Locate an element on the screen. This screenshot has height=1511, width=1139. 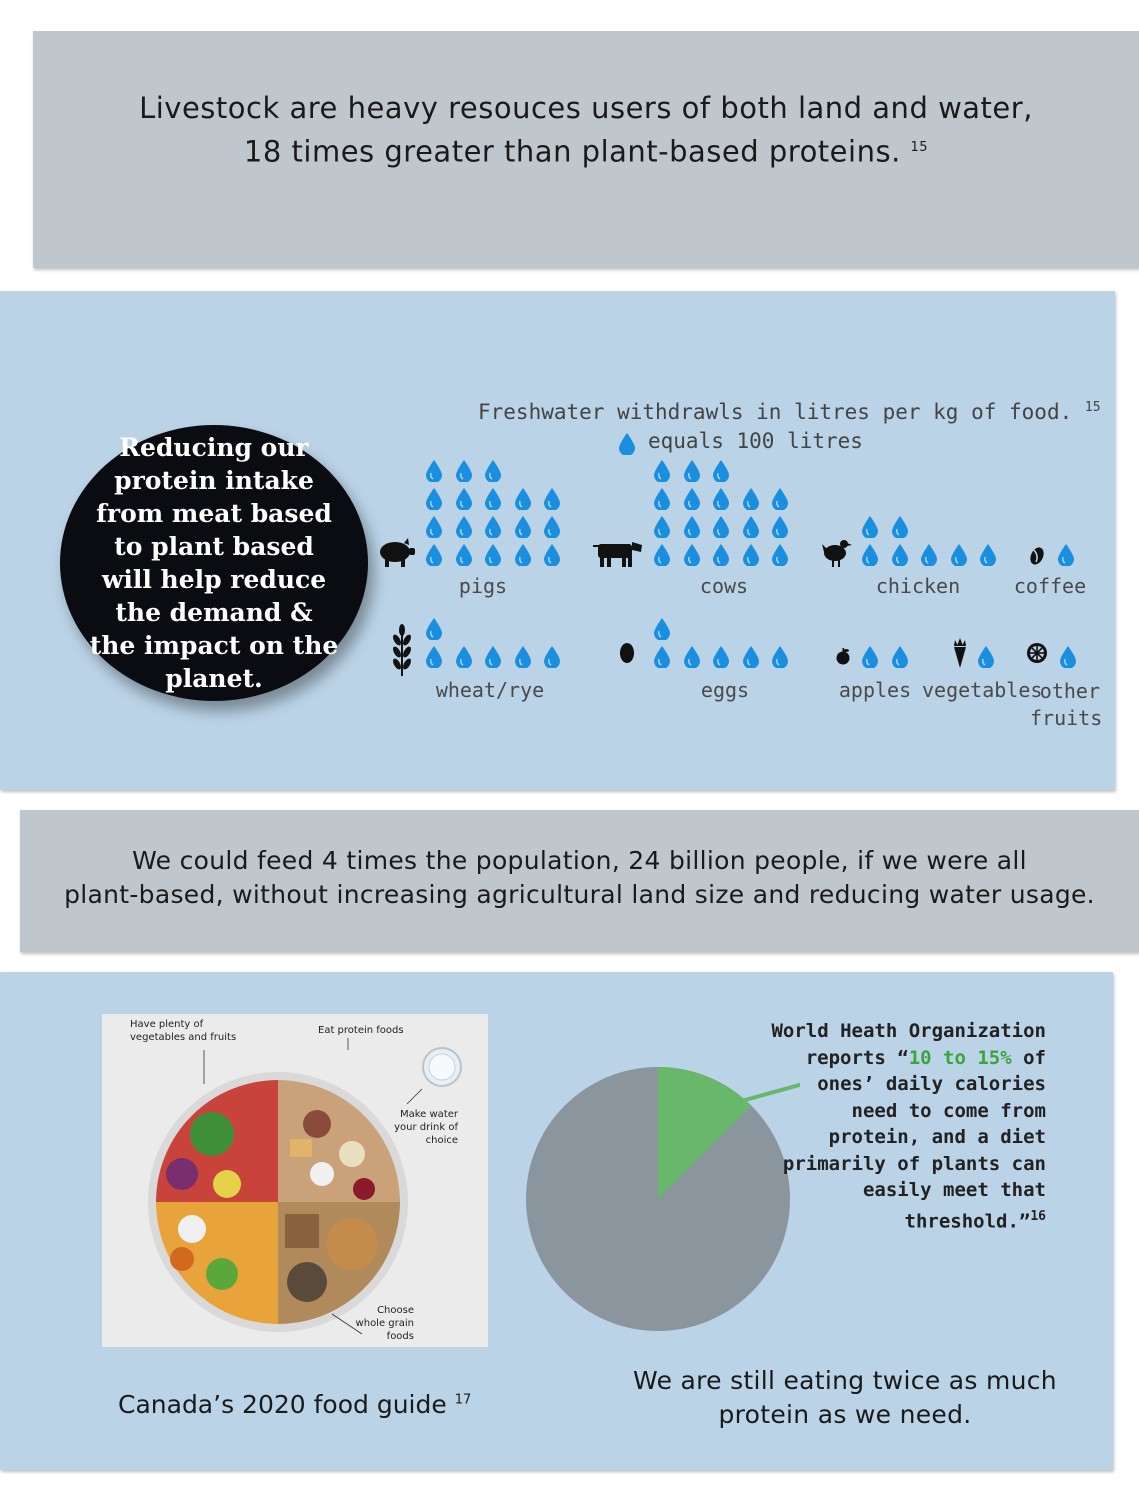
protein-pie-chart is located at coordinates (663, 1199).